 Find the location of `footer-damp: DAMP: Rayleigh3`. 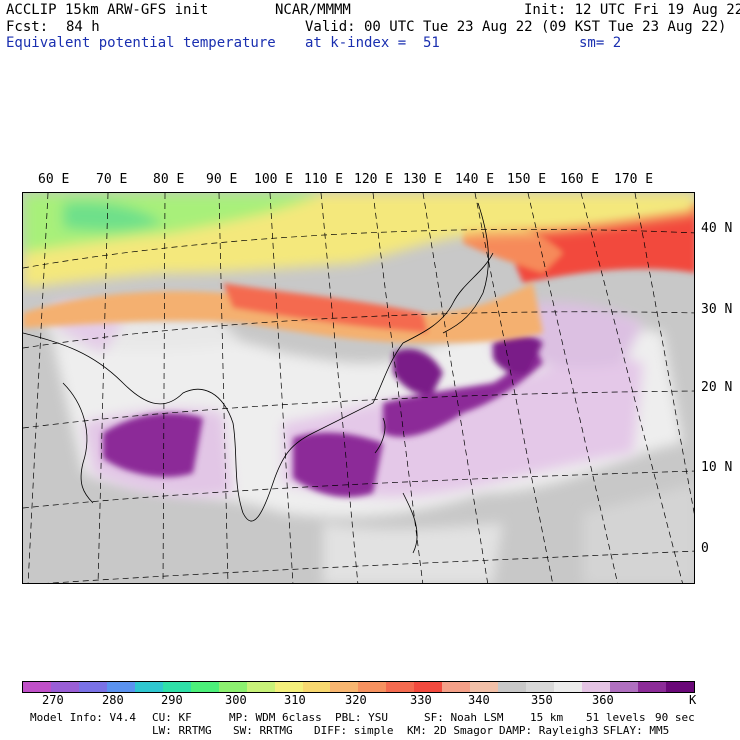

footer-damp: DAMP: Rayleigh3 is located at coordinates (549, 730).